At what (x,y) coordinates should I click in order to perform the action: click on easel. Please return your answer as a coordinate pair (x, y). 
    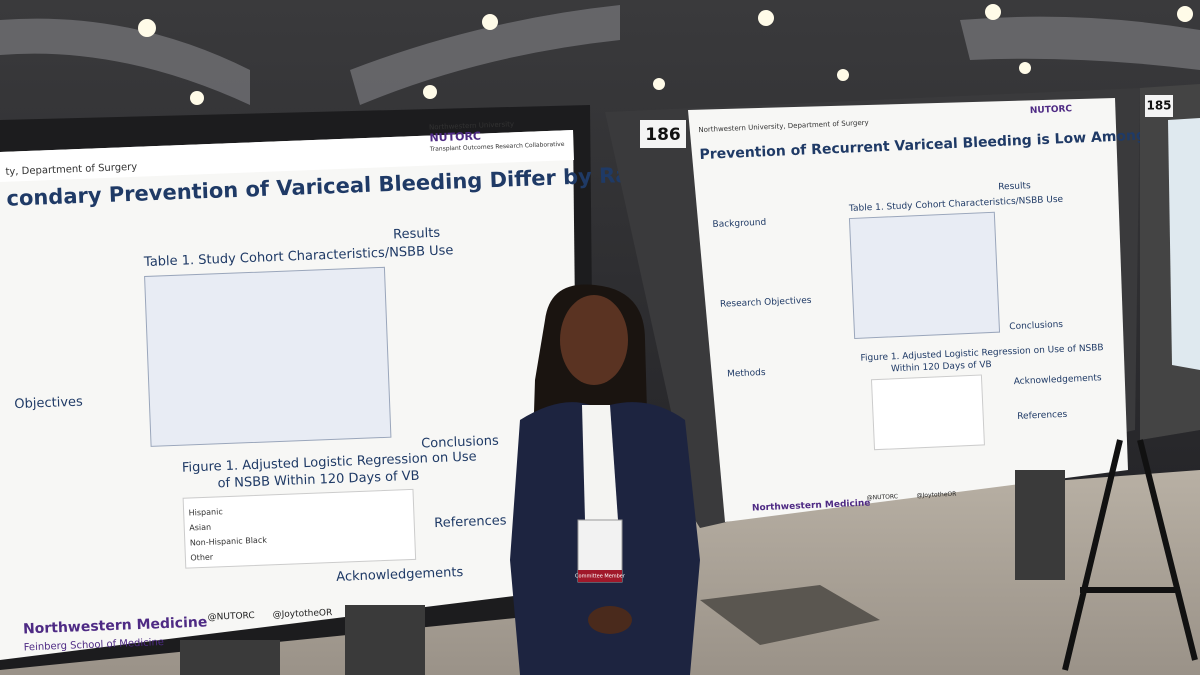
    Looking at the image, I should click on (1130, 555).